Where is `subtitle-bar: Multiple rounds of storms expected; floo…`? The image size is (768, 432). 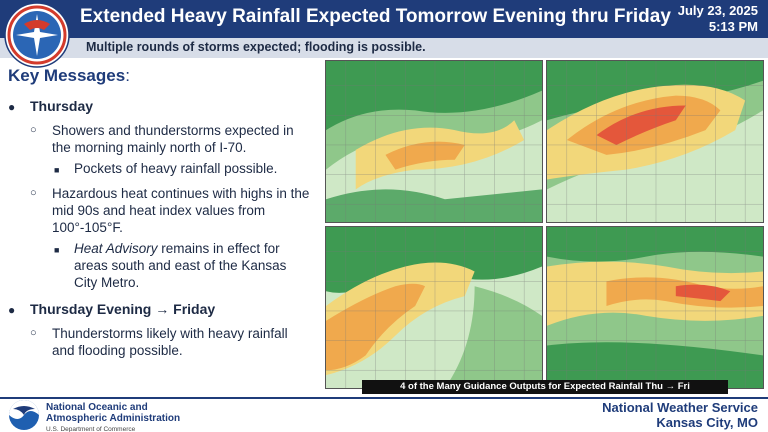 subtitle-bar: Multiple rounds of storms expected; floo… is located at coordinates (384, 48).